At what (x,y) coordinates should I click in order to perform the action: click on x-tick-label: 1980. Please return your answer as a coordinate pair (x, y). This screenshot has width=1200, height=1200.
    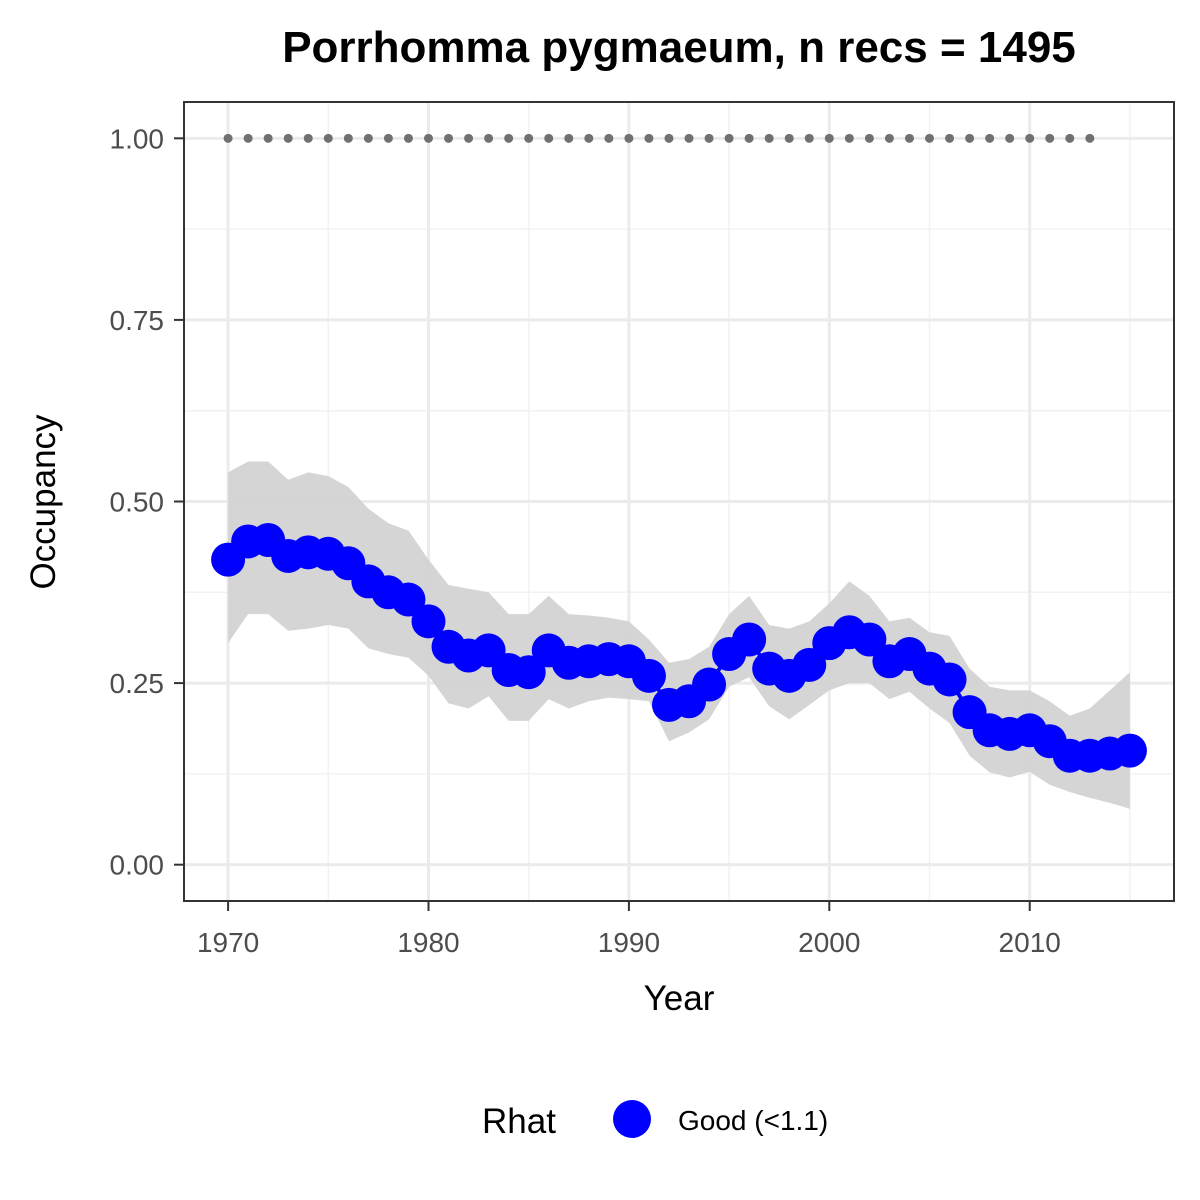
    Looking at the image, I should click on (428, 942).